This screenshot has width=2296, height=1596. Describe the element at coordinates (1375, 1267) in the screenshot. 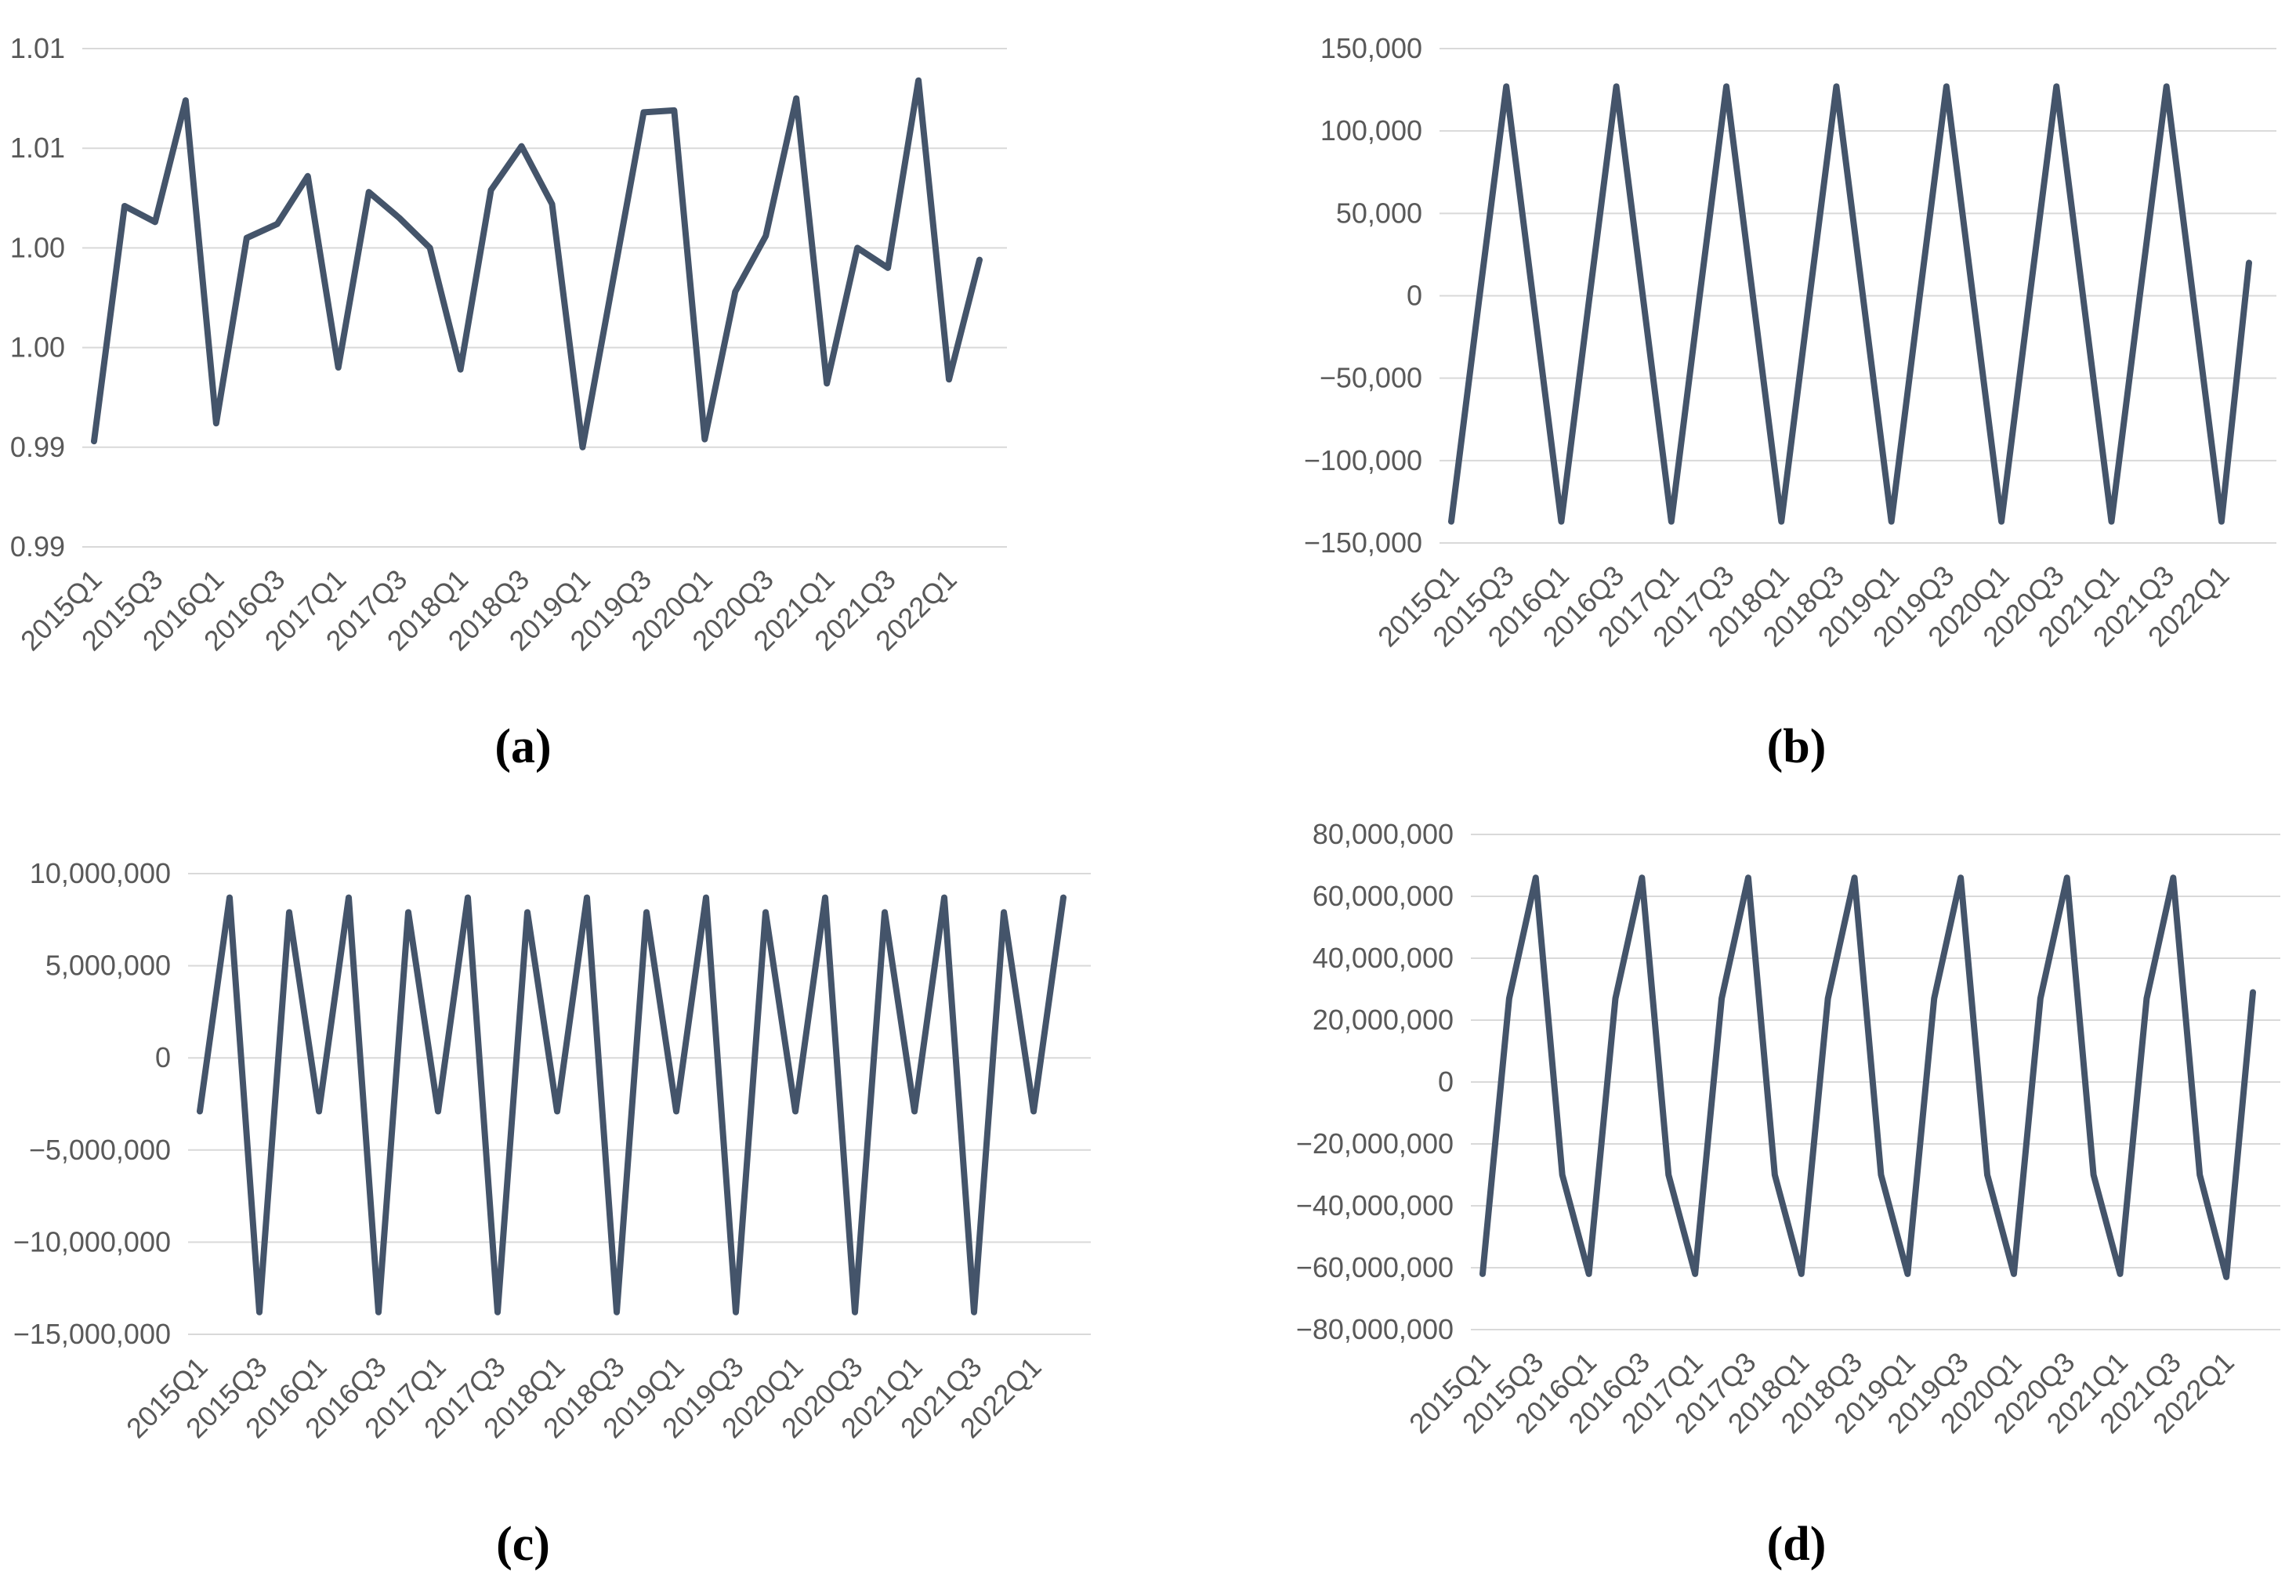

I see `y-tick-label: −60,000,000` at that location.